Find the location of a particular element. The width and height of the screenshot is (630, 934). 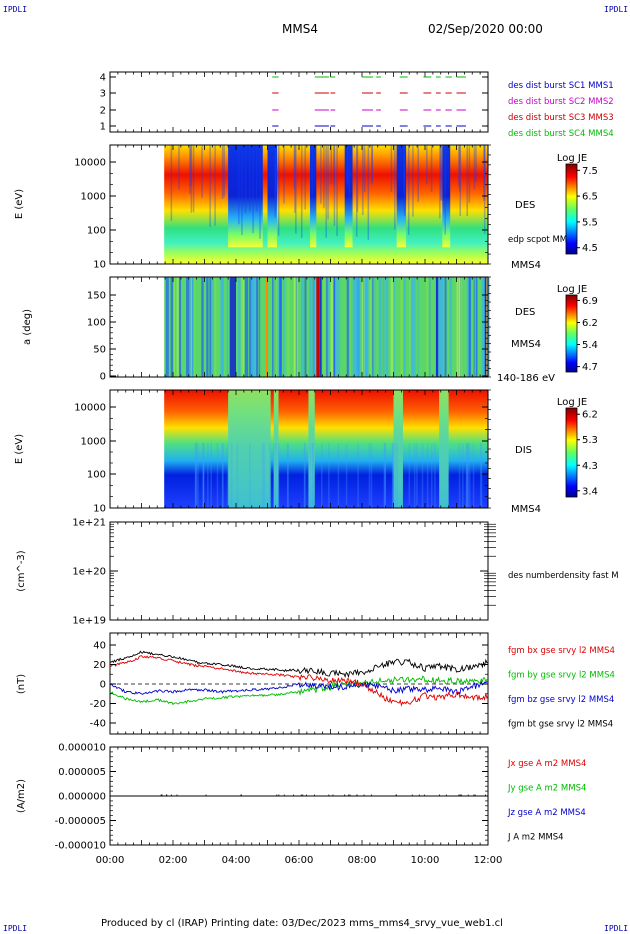

burst-legend-label: des dist burst SC1 MMS1 is located at coordinates (561, 86).